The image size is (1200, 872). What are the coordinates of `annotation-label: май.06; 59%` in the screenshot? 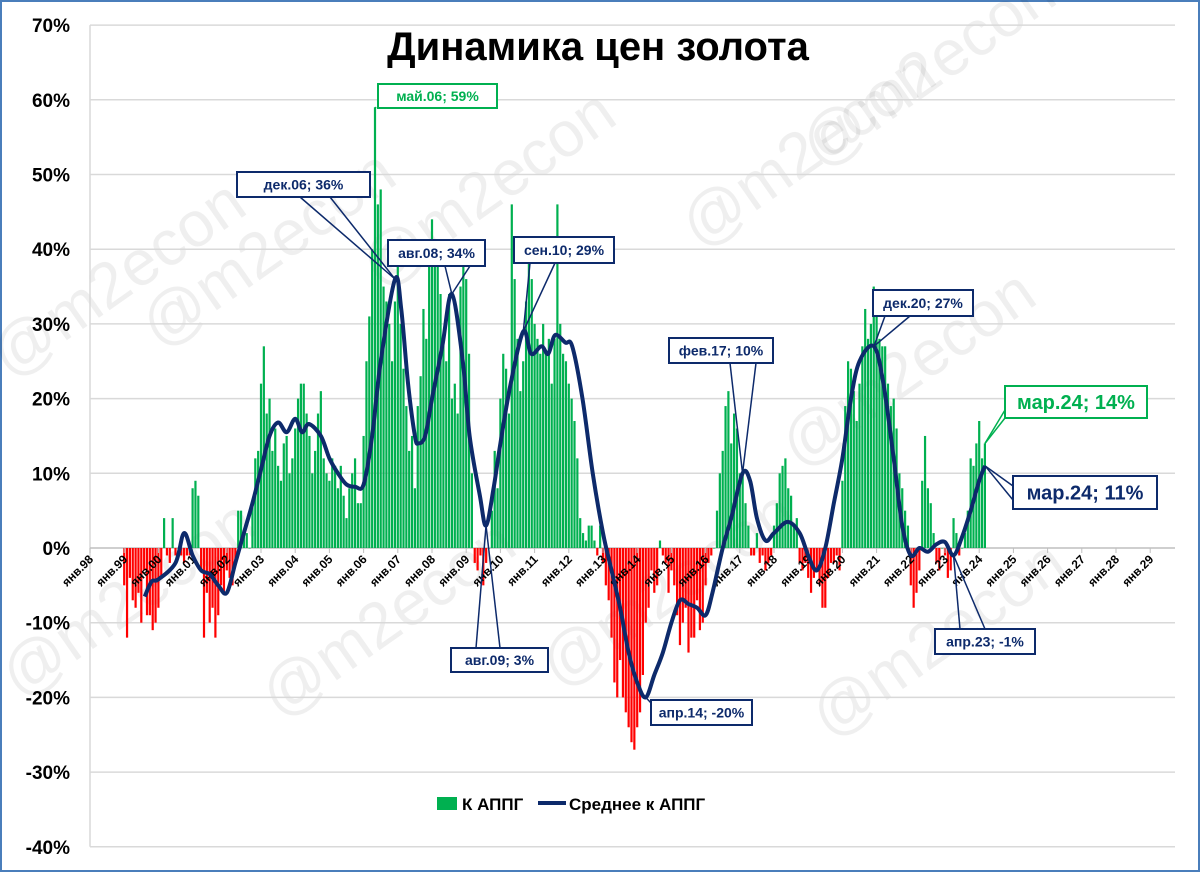 It's located at (437, 96).